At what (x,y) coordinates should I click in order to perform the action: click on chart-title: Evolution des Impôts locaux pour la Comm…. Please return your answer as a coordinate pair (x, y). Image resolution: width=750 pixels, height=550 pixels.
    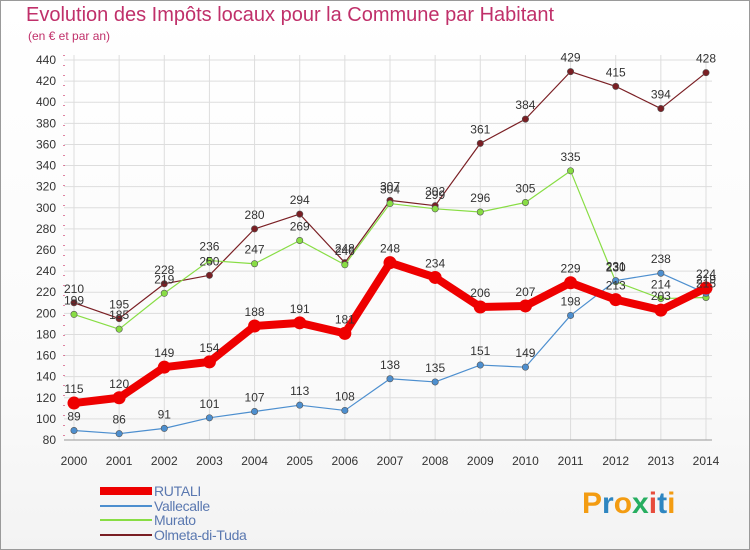
    Looking at the image, I should click on (290, 15).